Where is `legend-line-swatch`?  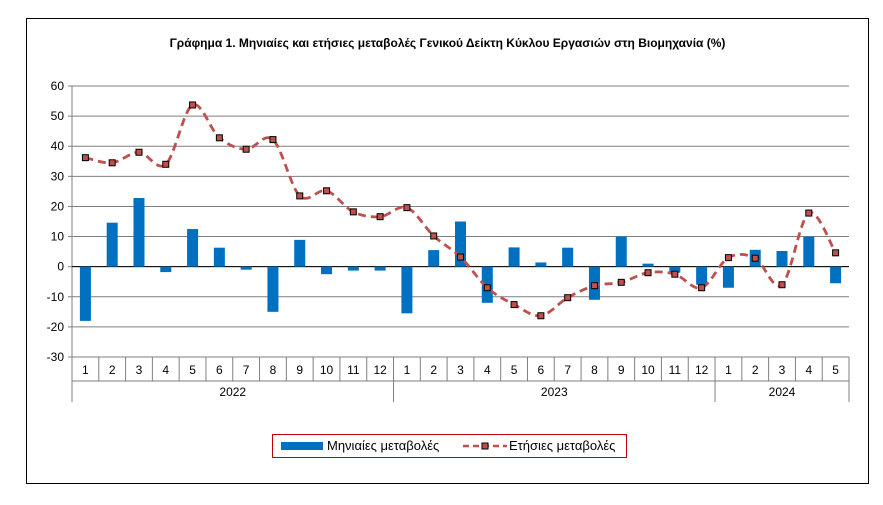 legend-line-swatch is located at coordinates (485, 445).